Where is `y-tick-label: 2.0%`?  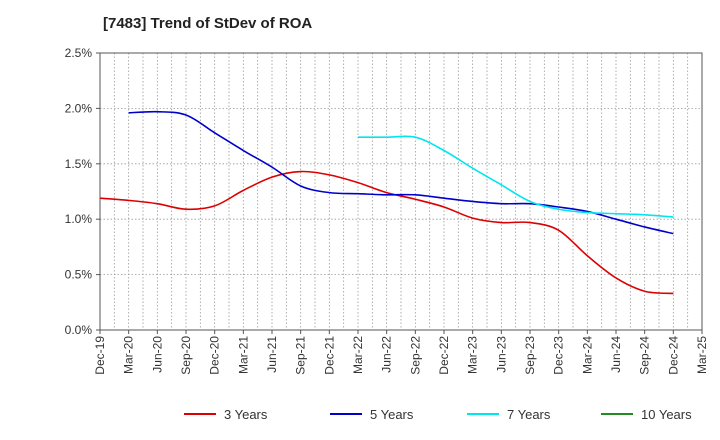 y-tick-label: 2.0% is located at coordinates (79, 108).